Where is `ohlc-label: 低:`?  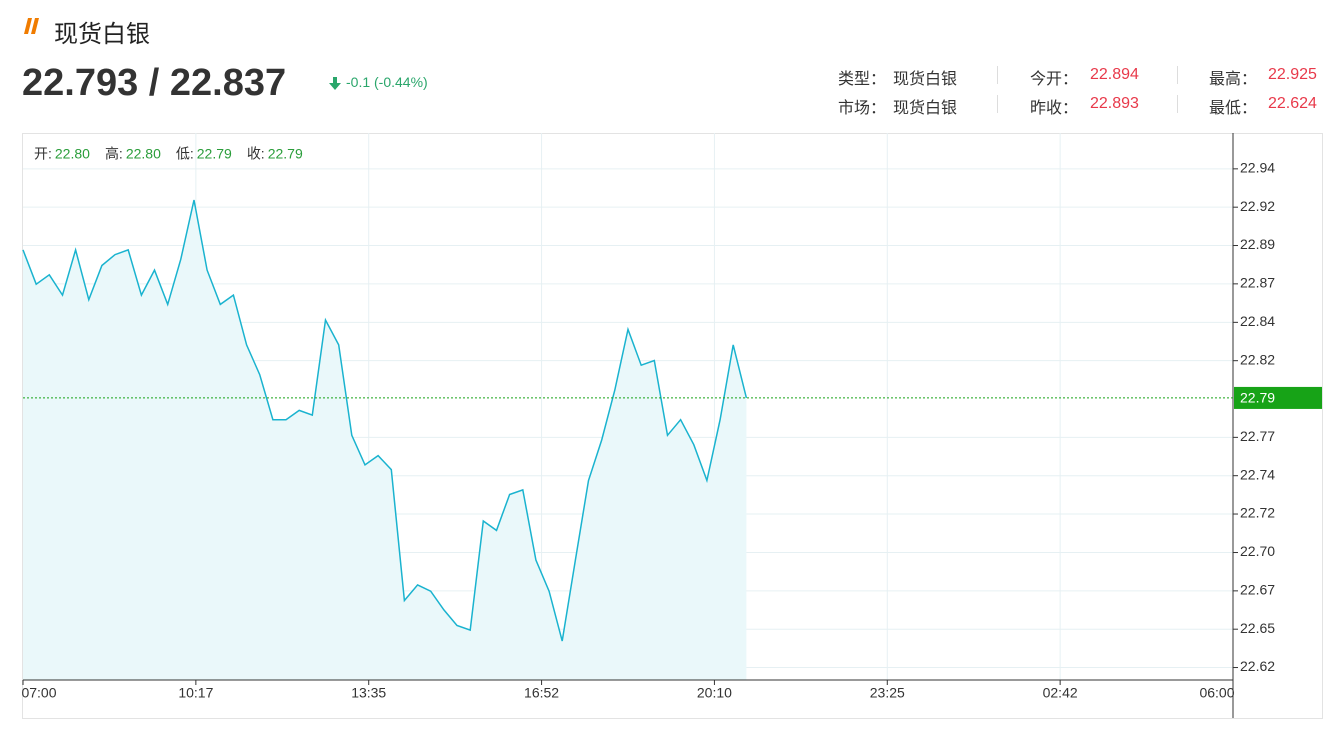
ohlc-label: 低: is located at coordinates (185, 154).